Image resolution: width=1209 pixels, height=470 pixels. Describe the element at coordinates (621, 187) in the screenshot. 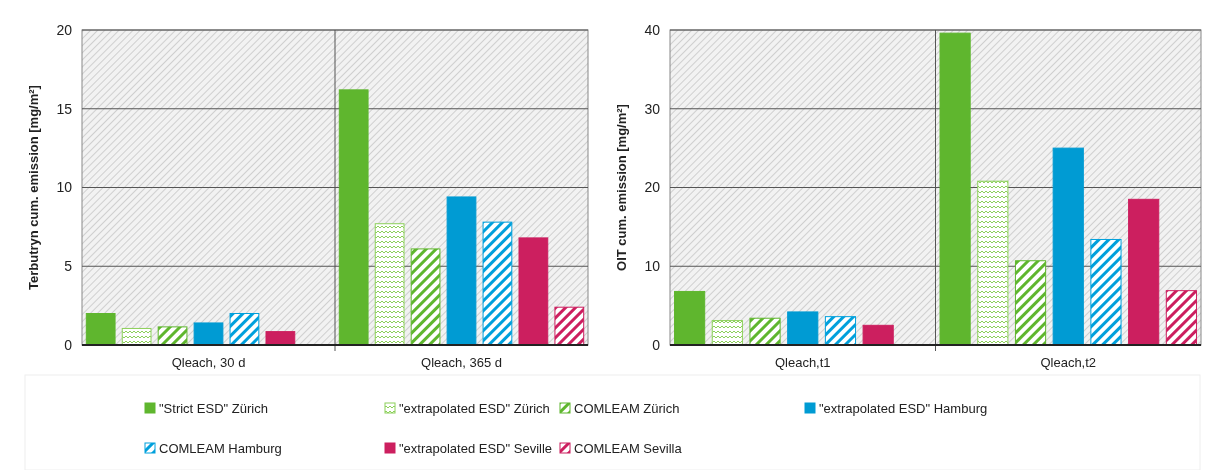

I see `y-axis-title: OIT cum. emission [mg/m²]` at that location.